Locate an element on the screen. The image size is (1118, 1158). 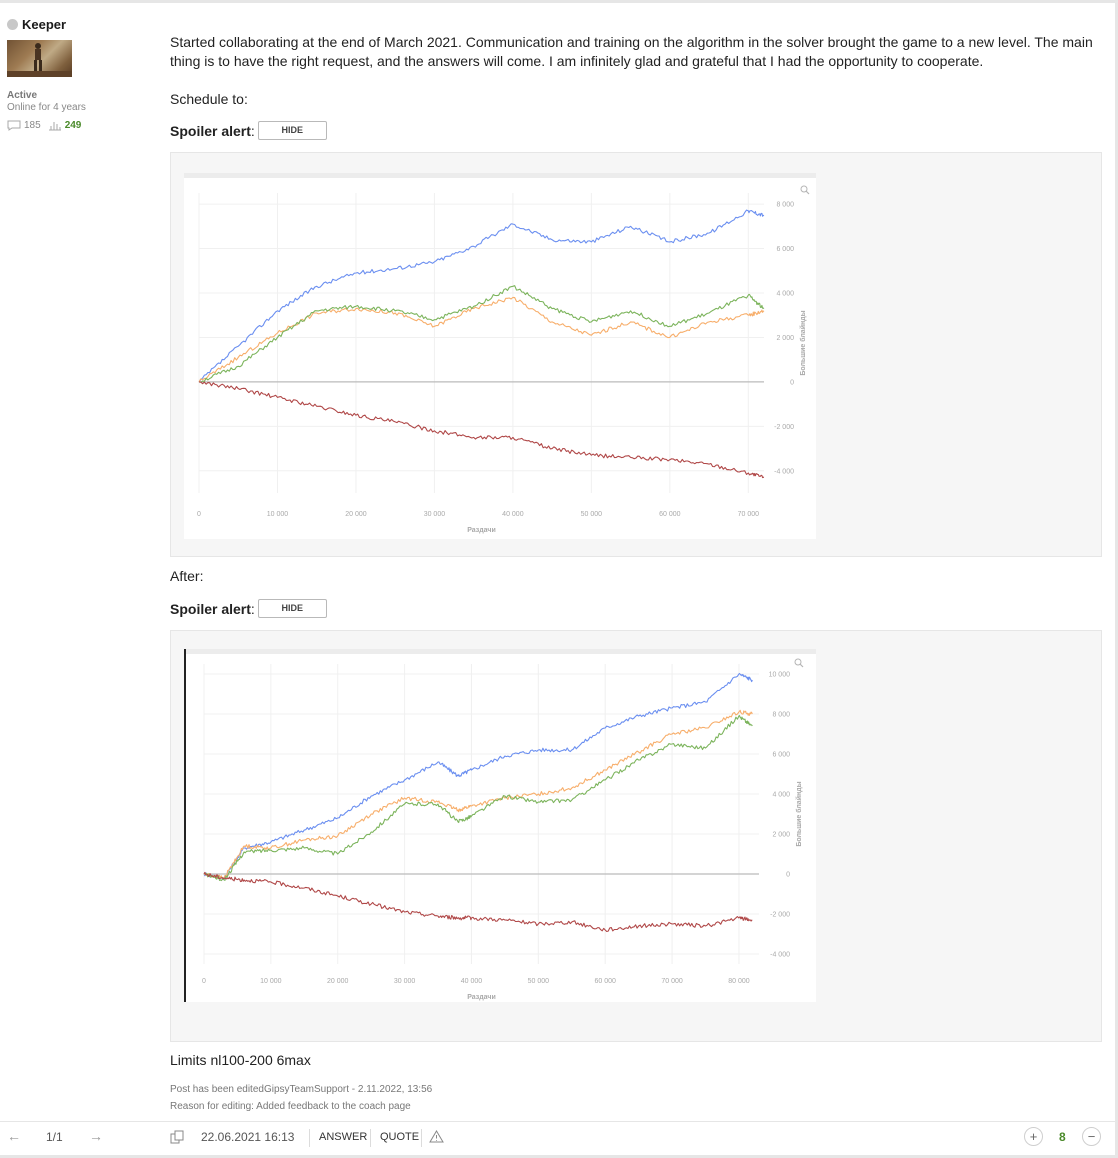
offline-status-icon is located at coordinates (12, 24).